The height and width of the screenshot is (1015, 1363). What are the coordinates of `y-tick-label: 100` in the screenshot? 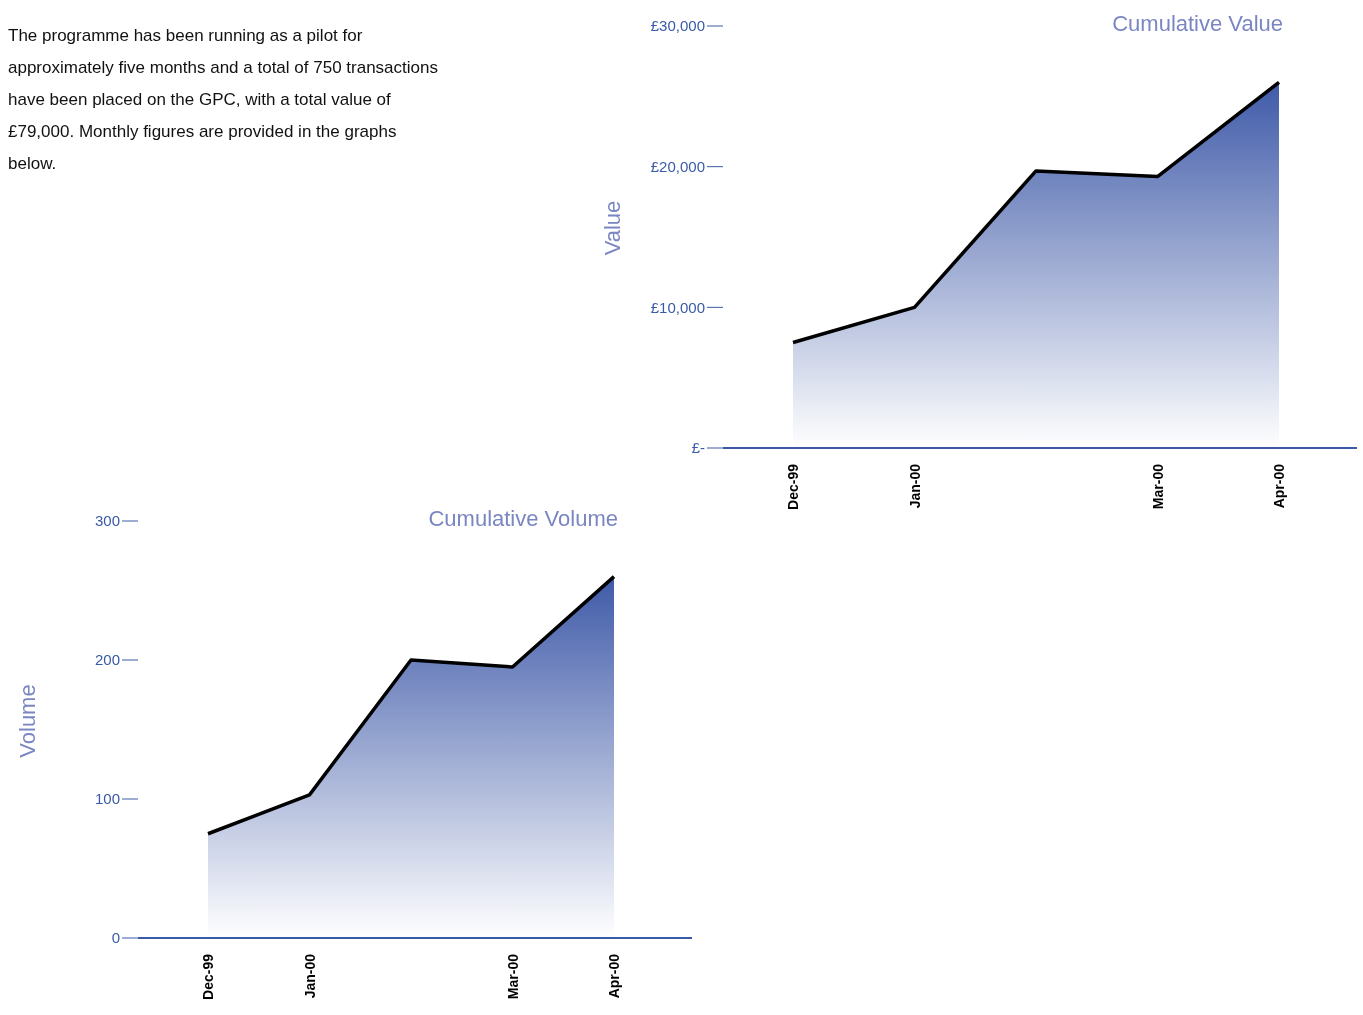 It's located at (107, 799).